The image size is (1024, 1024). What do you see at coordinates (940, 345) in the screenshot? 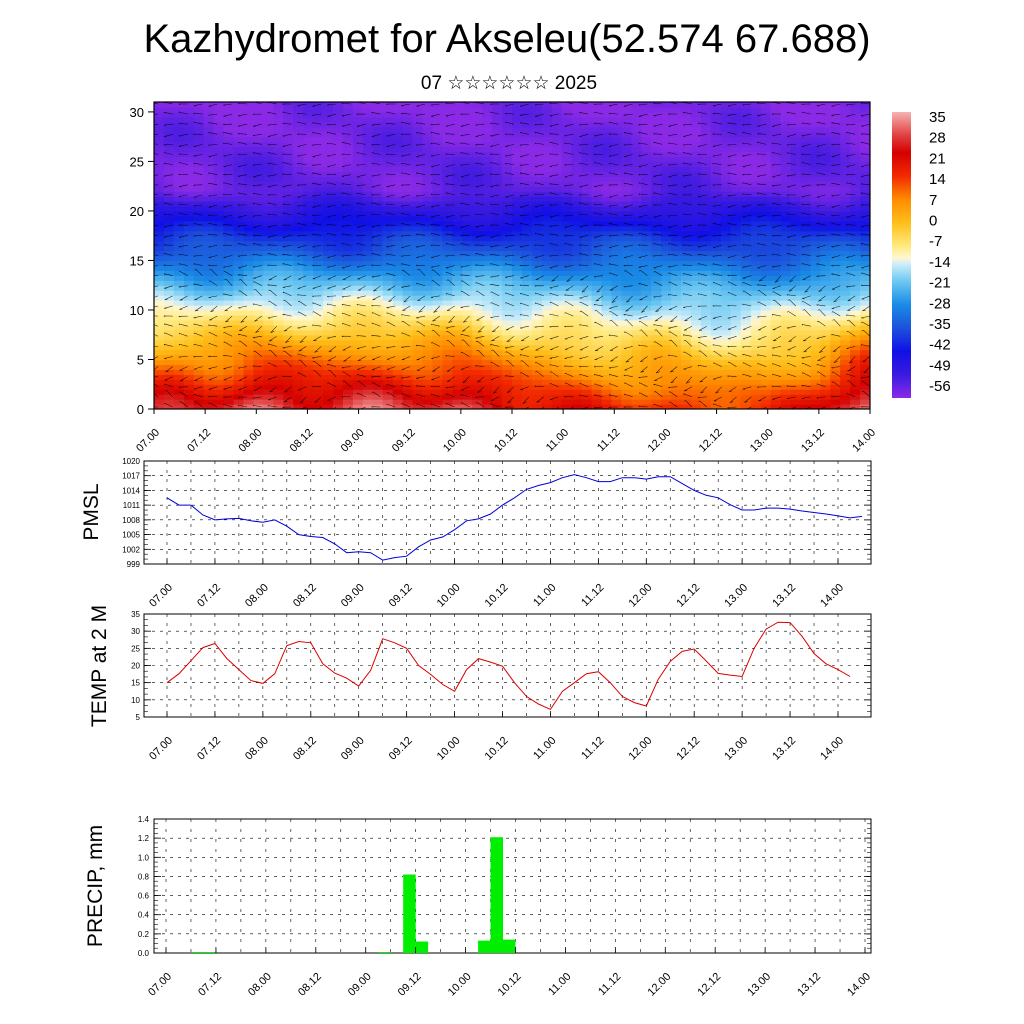
I see `colorbar-label: -42` at bounding box center [940, 345].